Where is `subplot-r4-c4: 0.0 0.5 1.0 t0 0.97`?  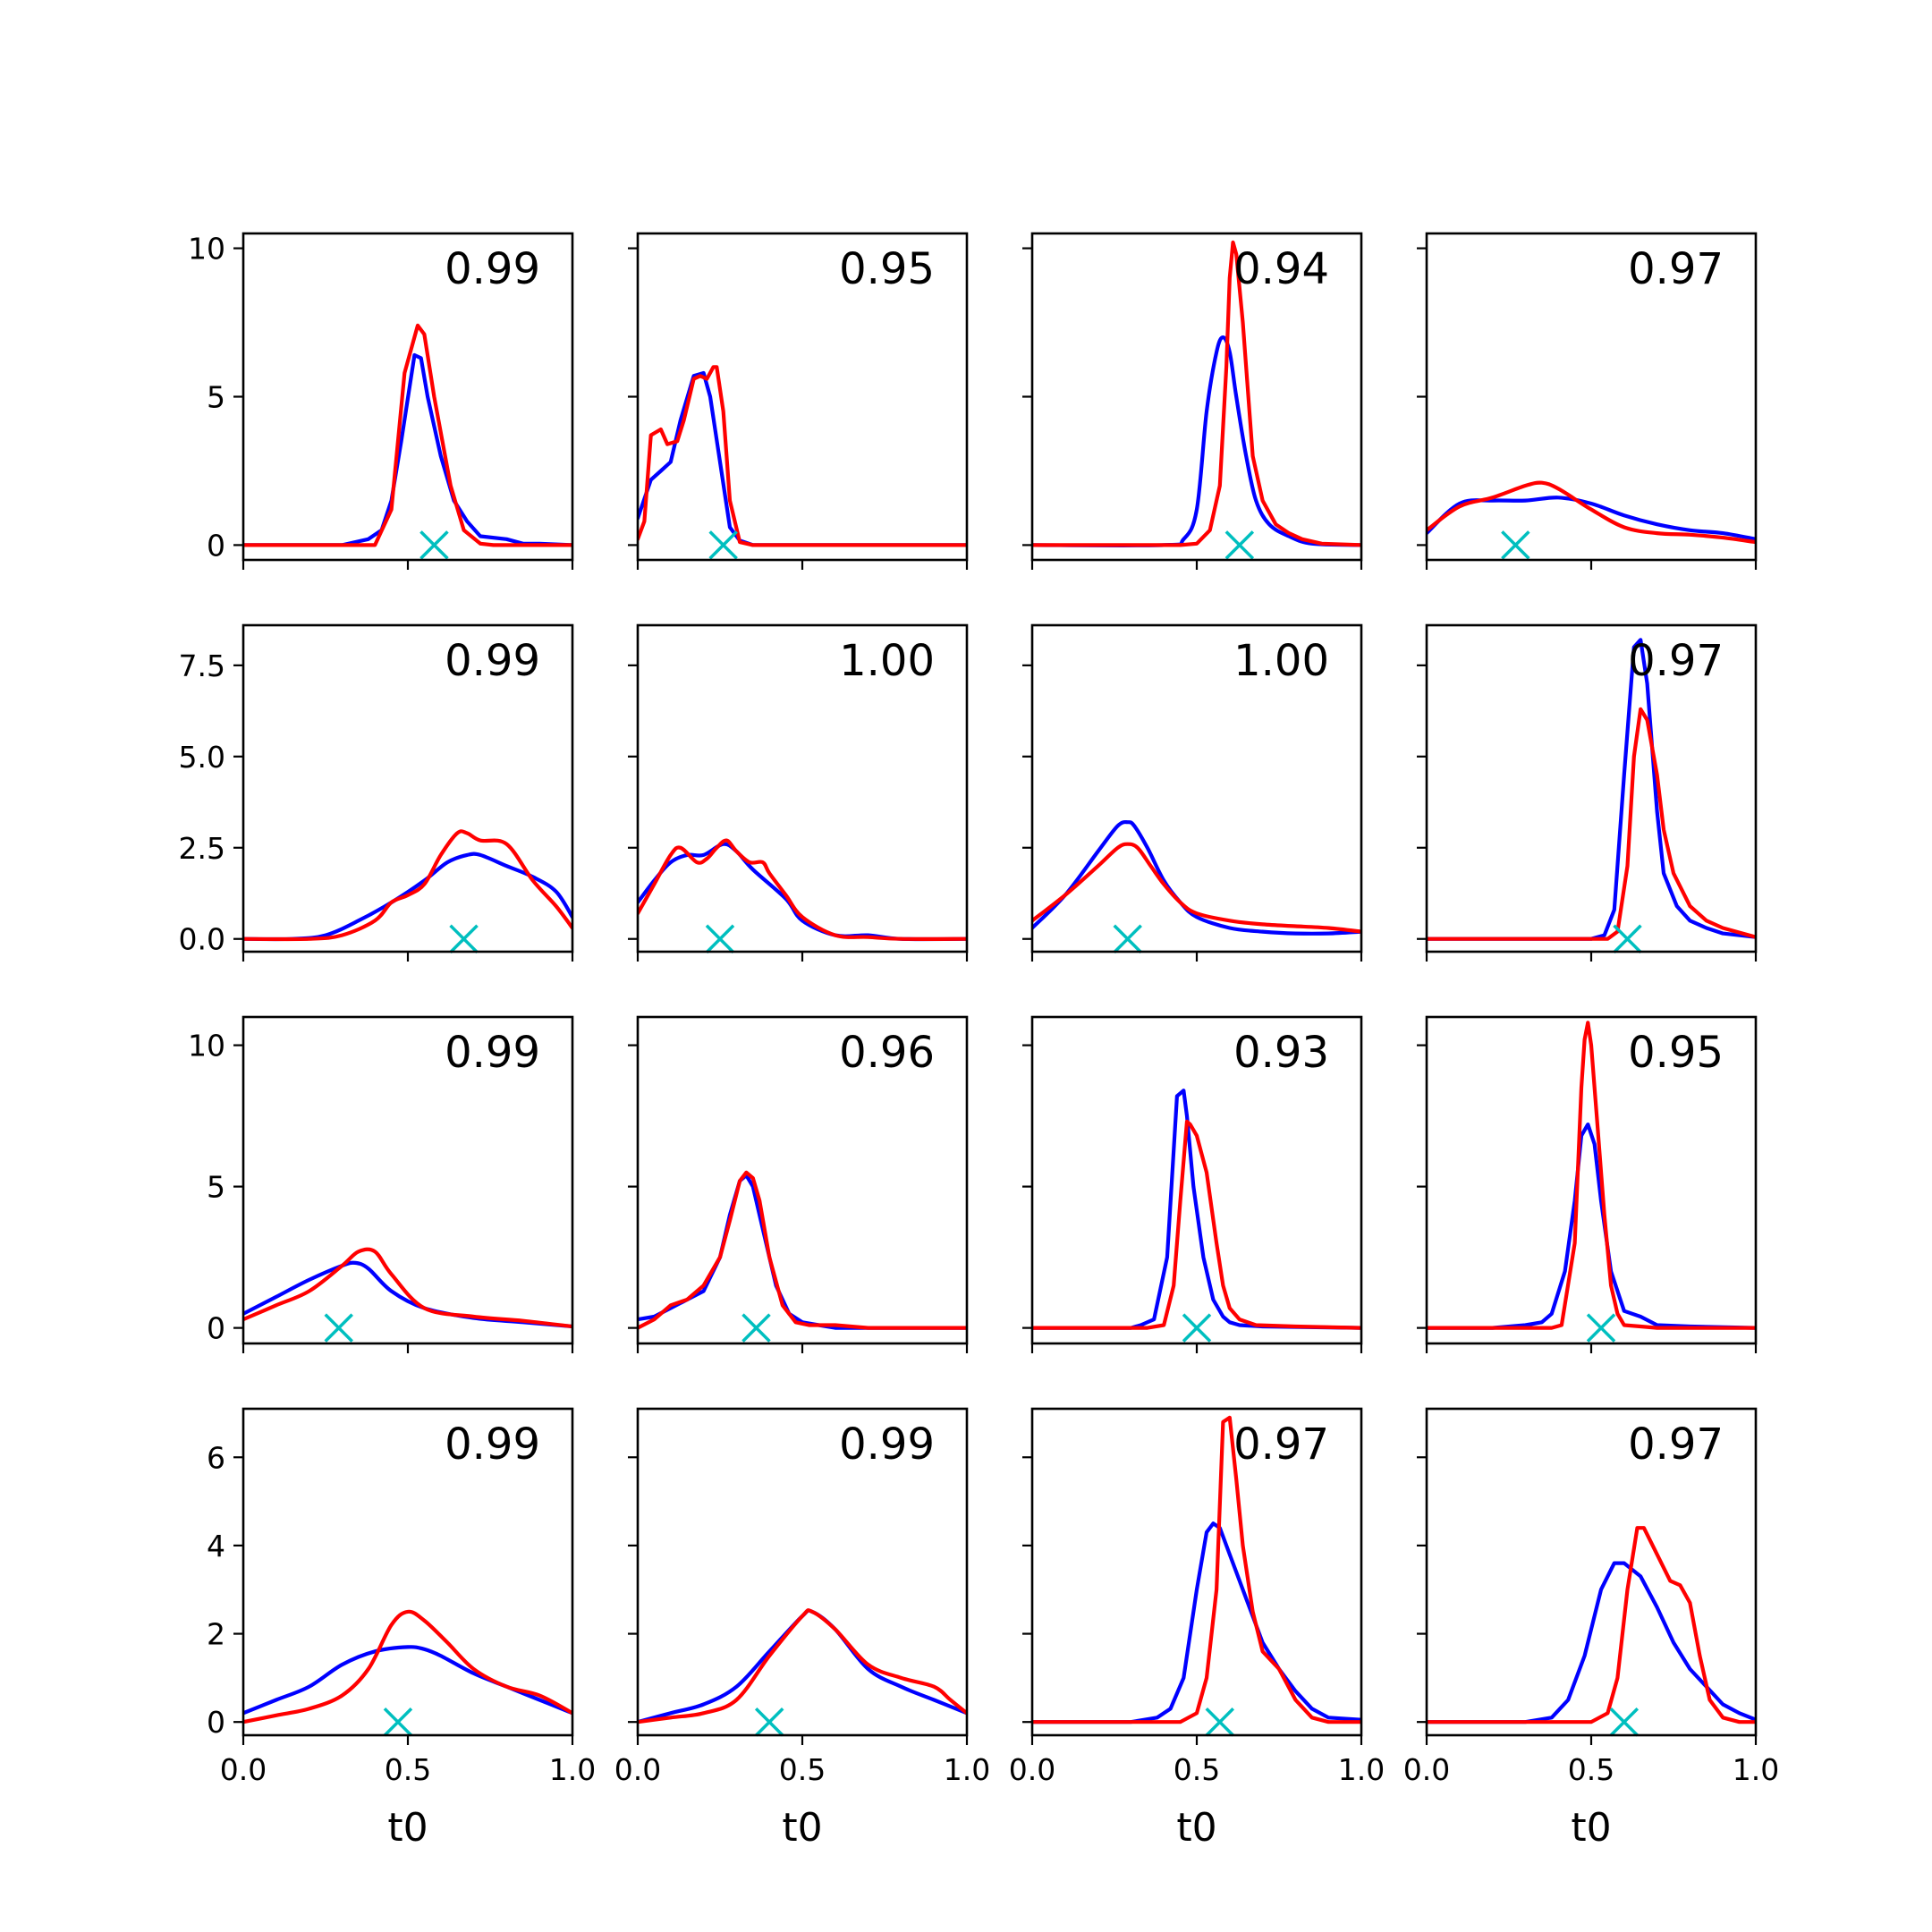
subplot-r4-c4: 0.0 0.5 1.0 t0 0.97 is located at coordinates (1591, 1629).